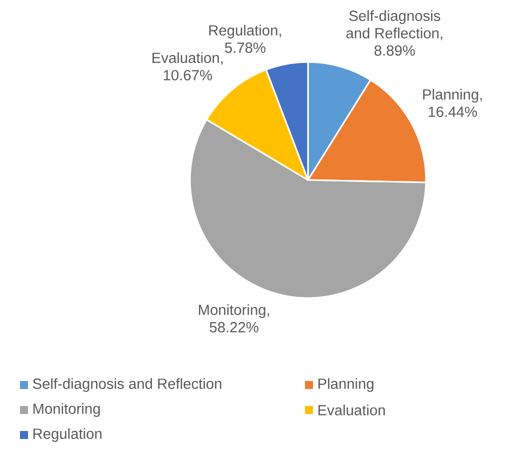 The height and width of the screenshot is (454, 528). What do you see at coordinates (233, 318) in the screenshot?
I see `data-label: Monitoring, 58.22%` at bounding box center [233, 318].